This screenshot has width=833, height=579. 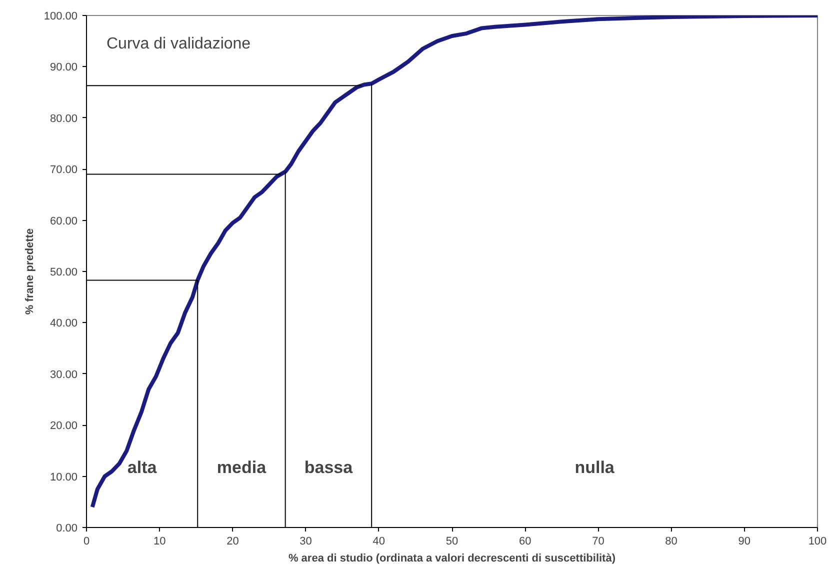 What do you see at coordinates (525, 542) in the screenshot?
I see `x-tick-label: 60` at bounding box center [525, 542].